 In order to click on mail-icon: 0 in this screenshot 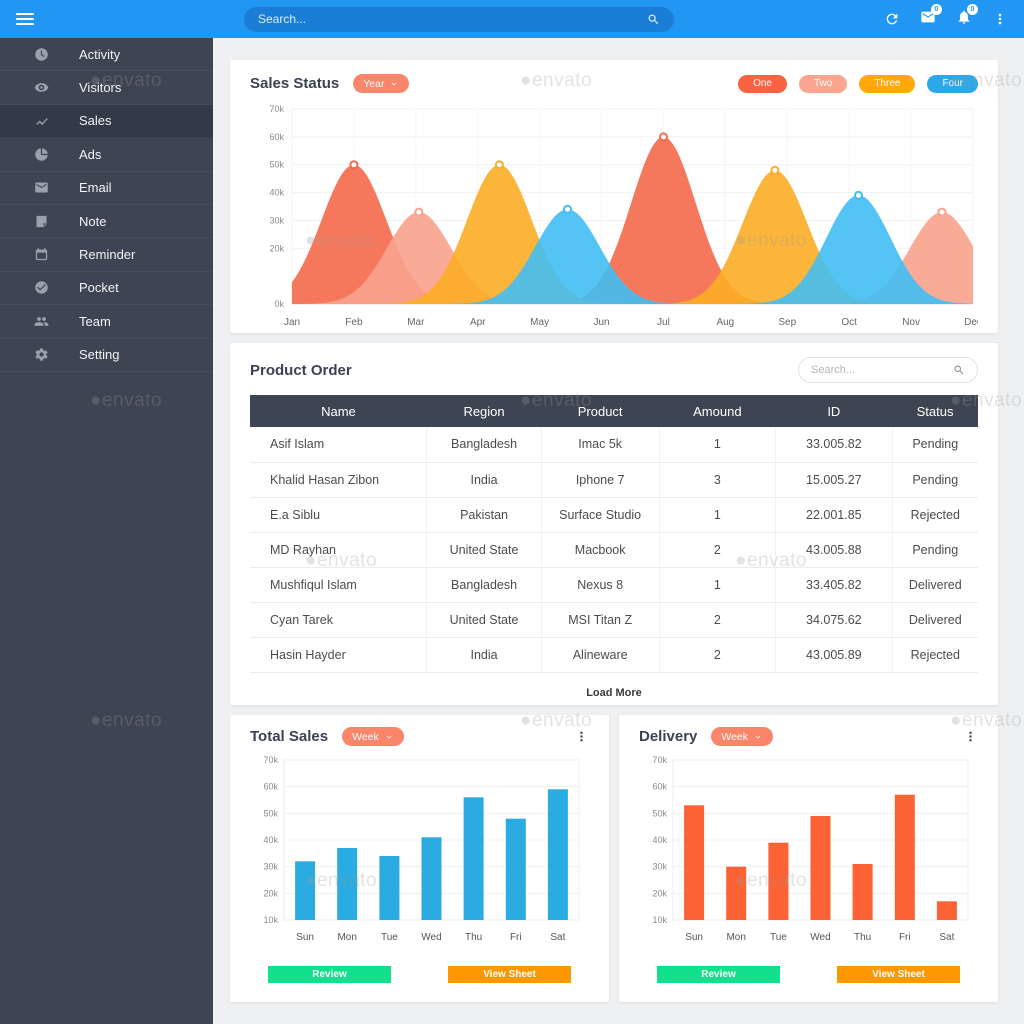, I will do `click(931, 16)`.